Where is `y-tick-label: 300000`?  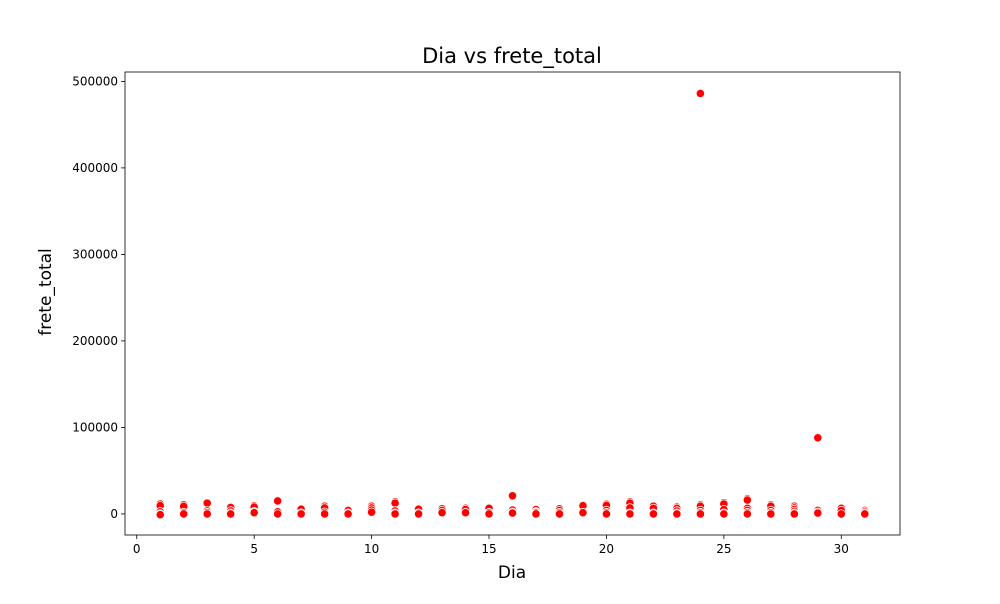 y-tick-label: 300000 is located at coordinates (95, 254).